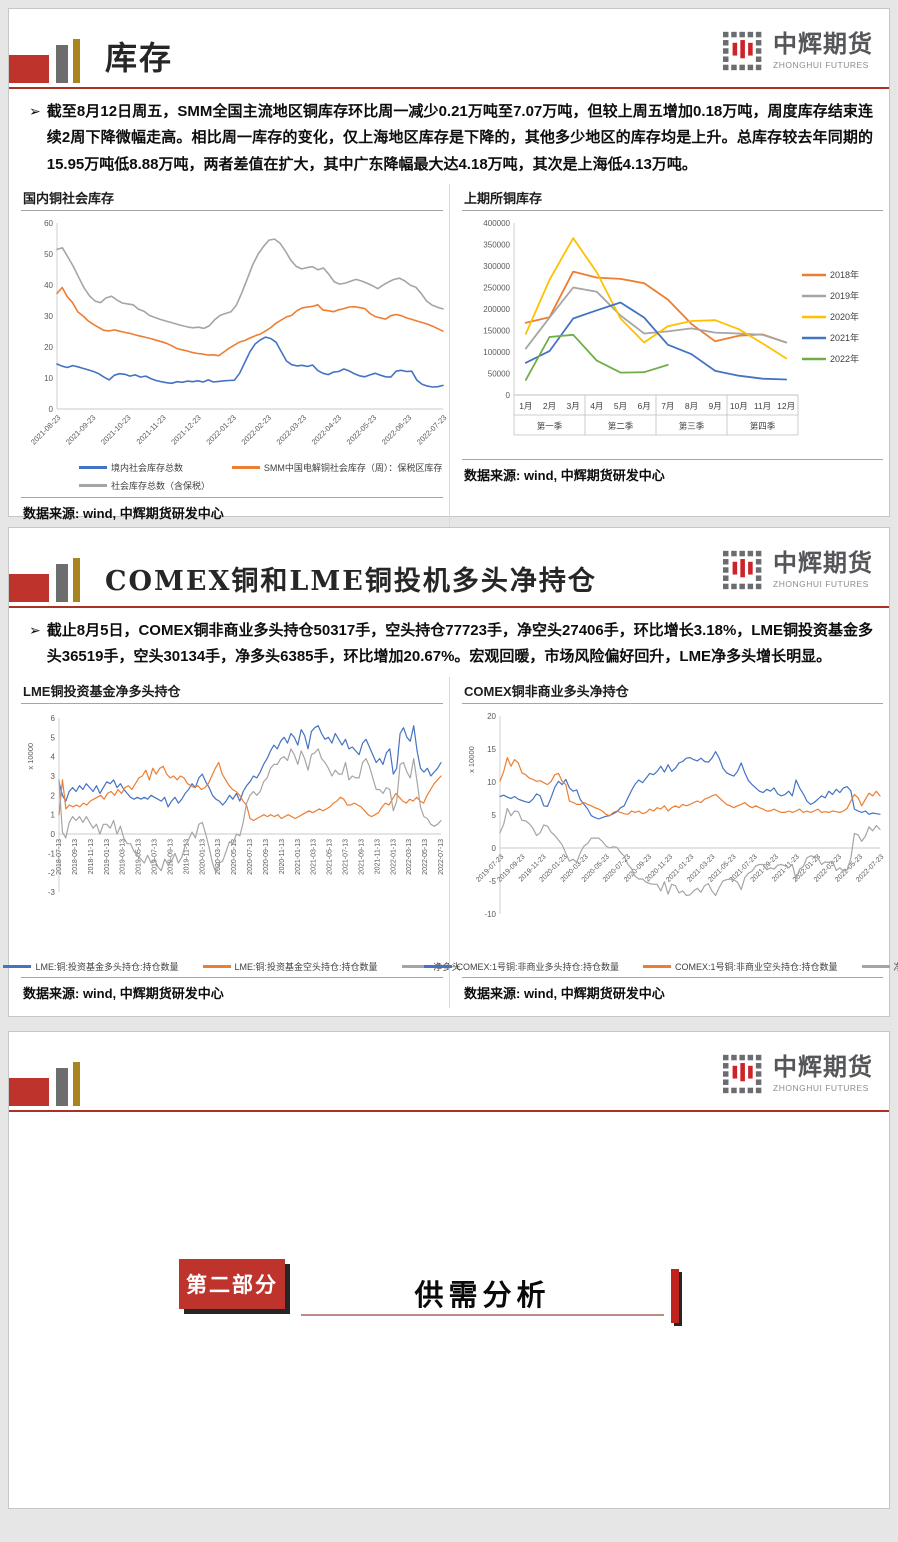  Describe the element at coordinates (139, 58) in the screenshot. I see `page-title: 库存` at that location.